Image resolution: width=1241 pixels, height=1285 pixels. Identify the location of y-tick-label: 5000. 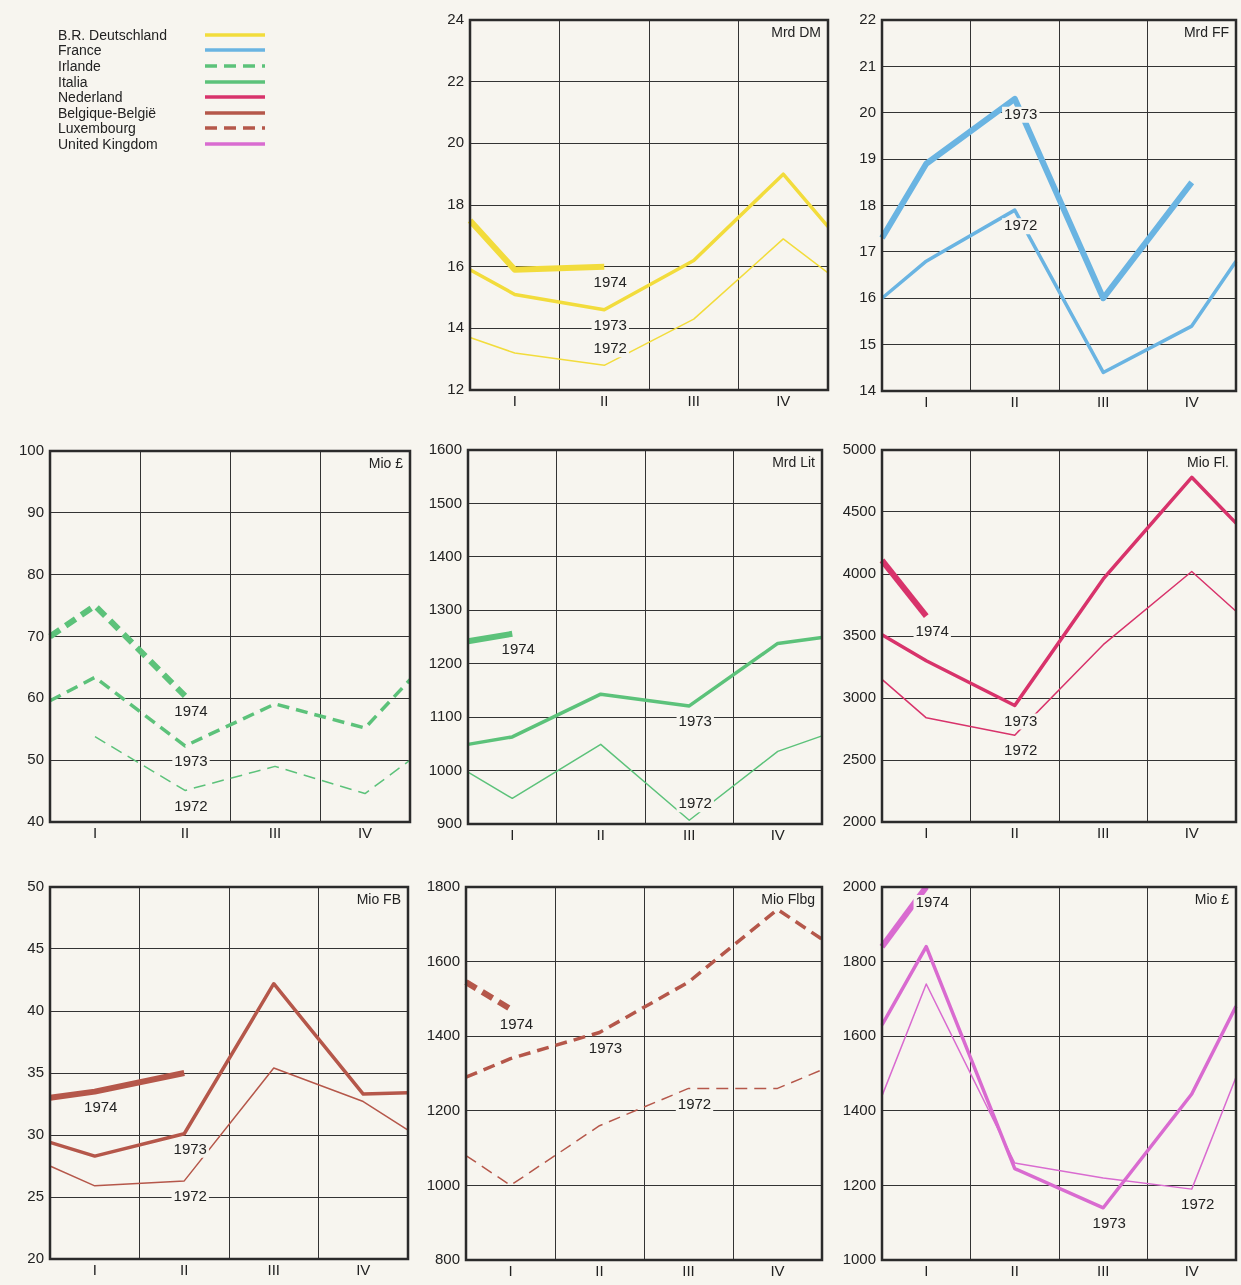
(859, 449).